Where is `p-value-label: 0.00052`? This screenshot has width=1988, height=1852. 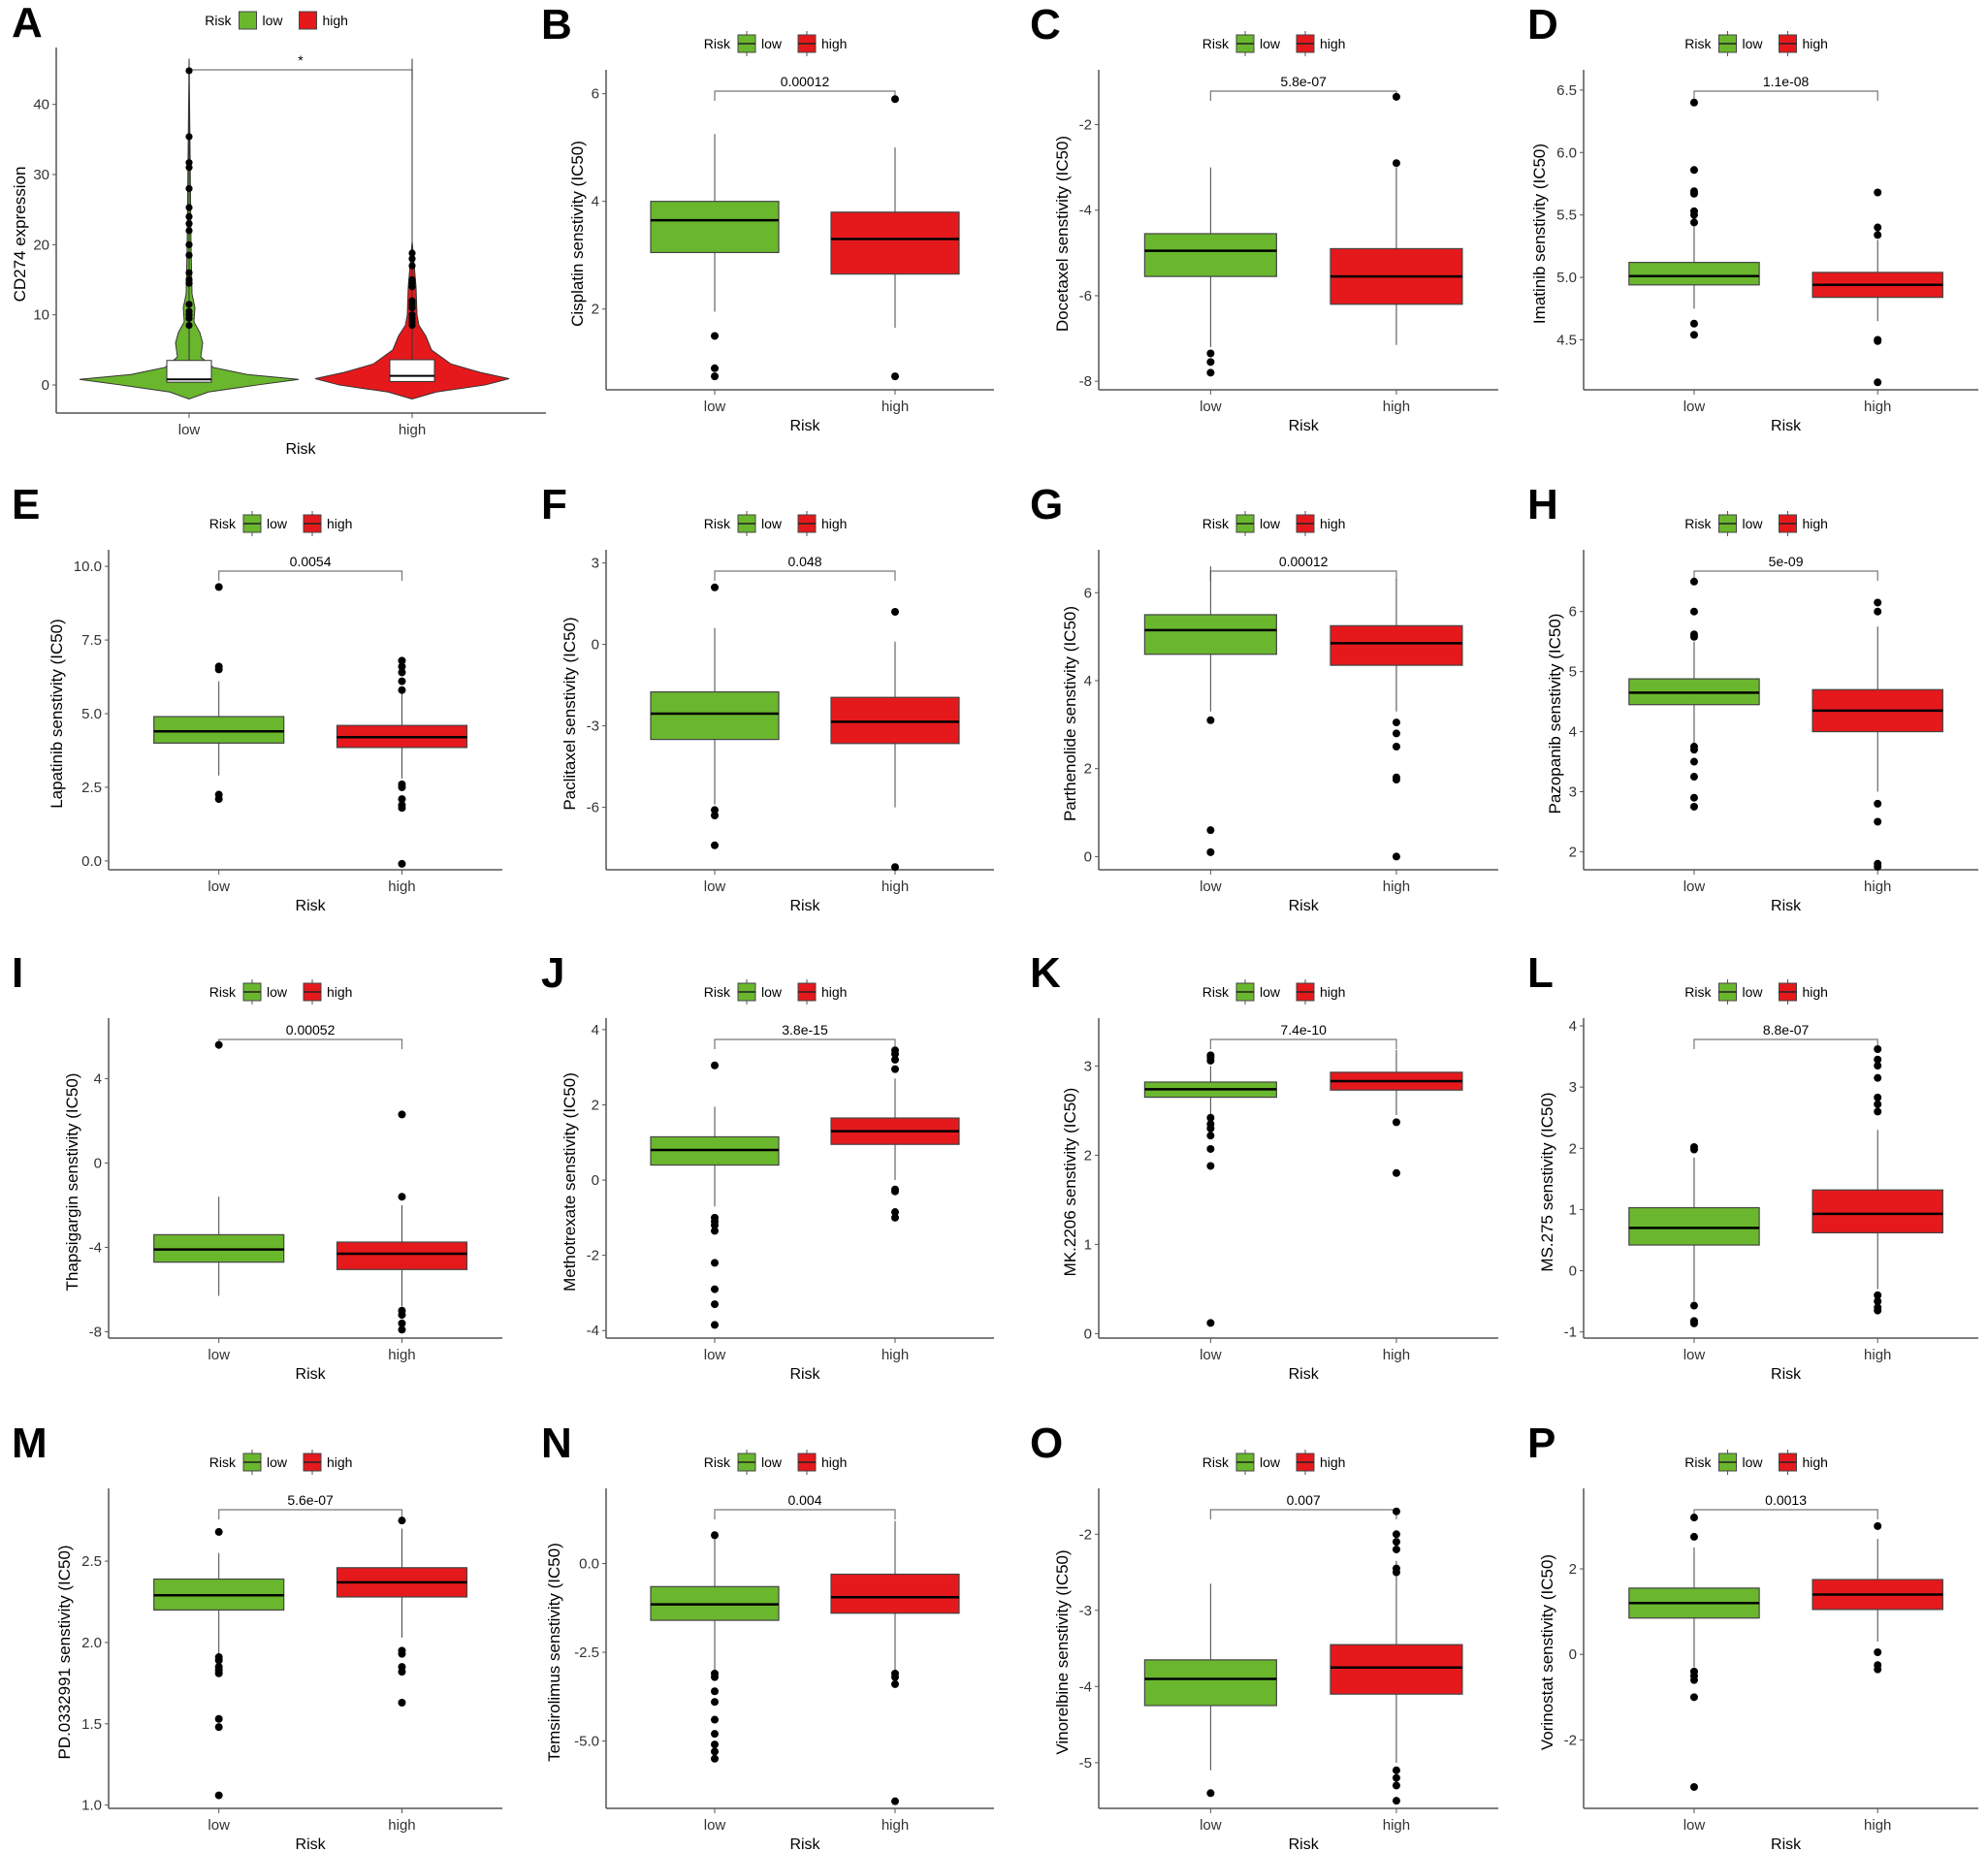
p-value-label: 0.00052 is located at coordinates (311, 1030).